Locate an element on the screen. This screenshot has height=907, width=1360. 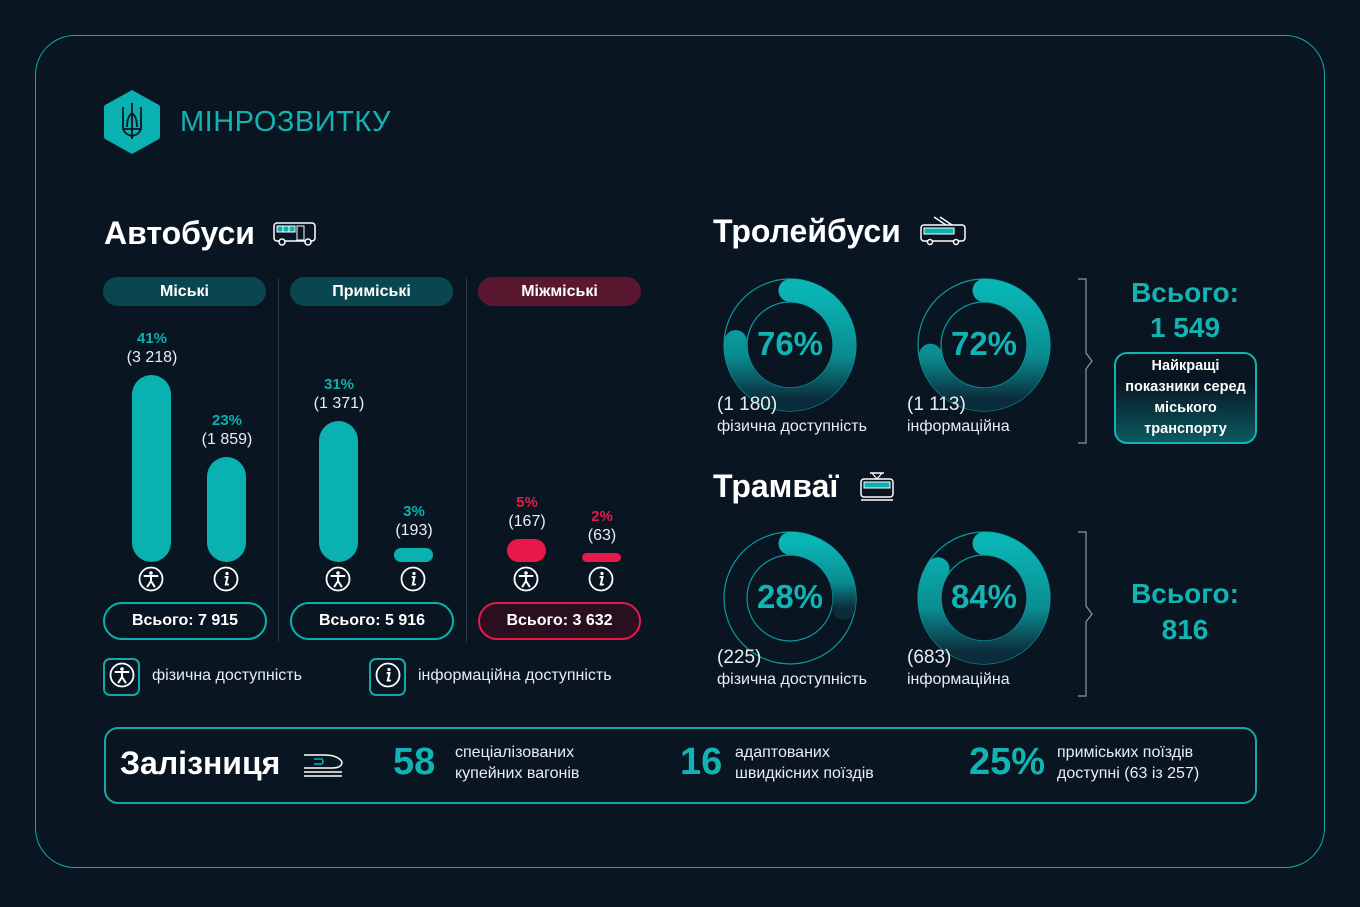
legend-physical-label: фізична доступність is located at coordinates (227, 675).